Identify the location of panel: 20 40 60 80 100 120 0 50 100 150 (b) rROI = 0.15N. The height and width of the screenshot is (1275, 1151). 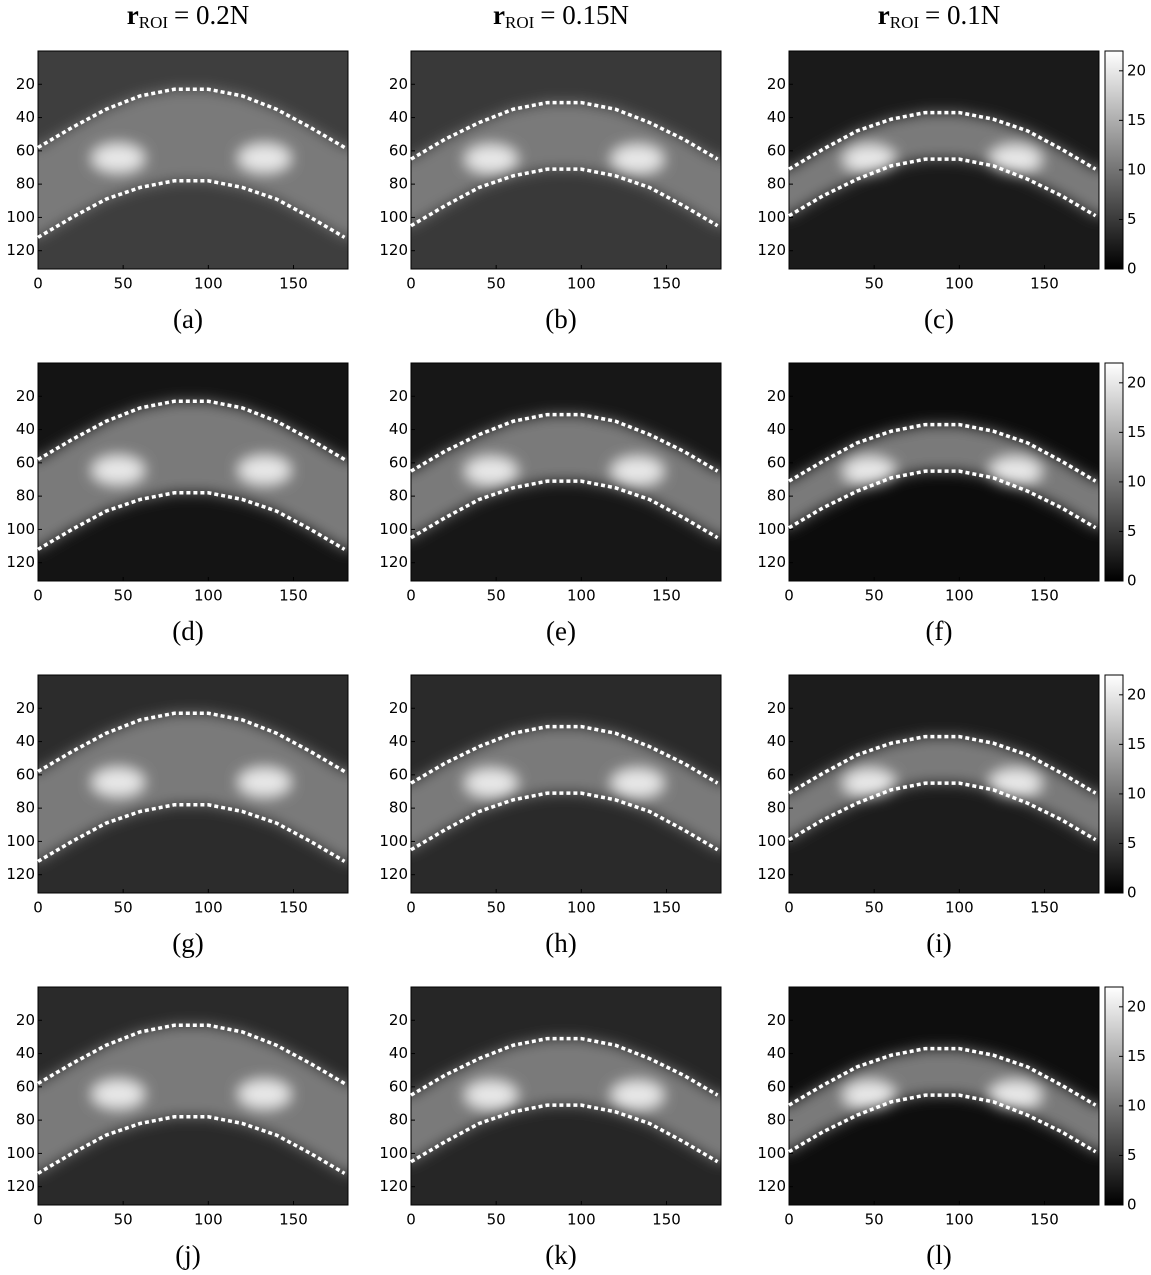
(550, 167).